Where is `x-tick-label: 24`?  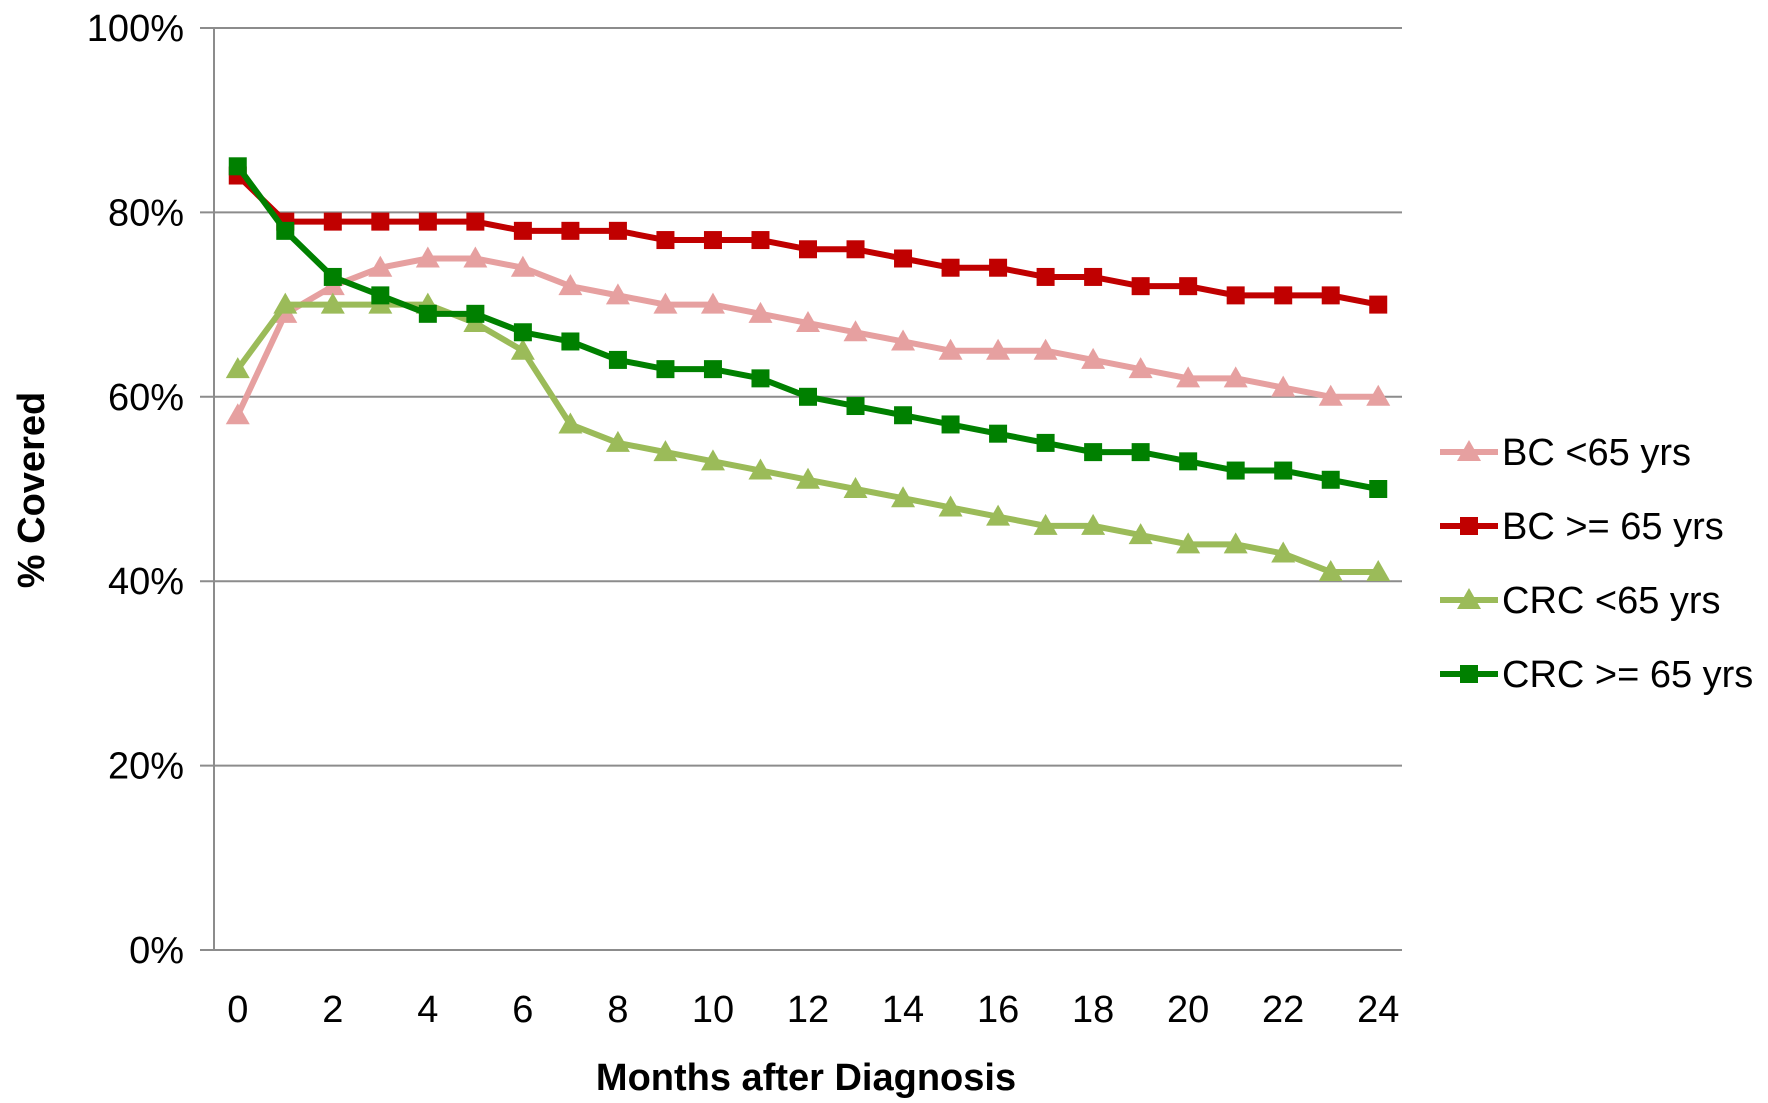
x-tick-label: 24 is located at coordinates (1378, 1010).